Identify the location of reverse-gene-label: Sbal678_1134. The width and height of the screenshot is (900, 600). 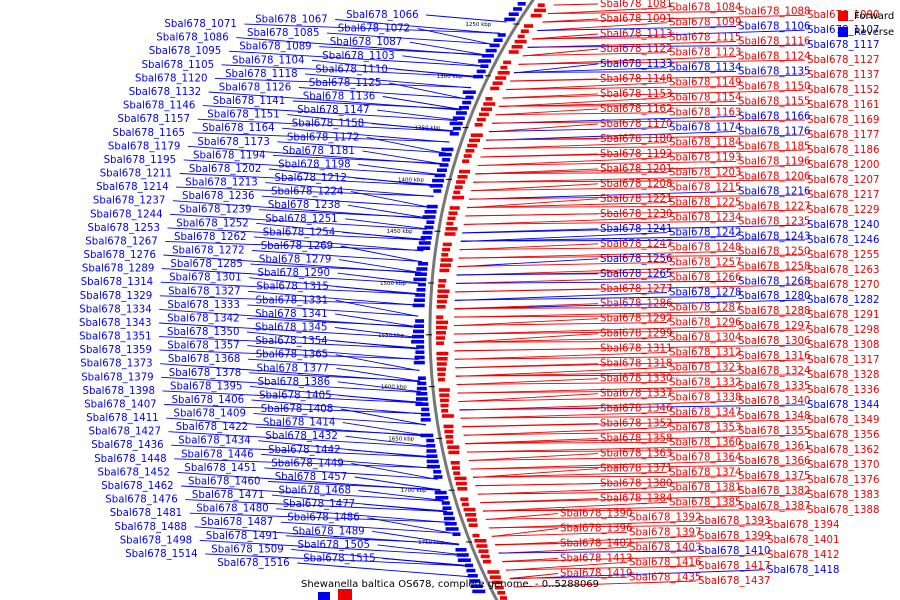
(705, 68).